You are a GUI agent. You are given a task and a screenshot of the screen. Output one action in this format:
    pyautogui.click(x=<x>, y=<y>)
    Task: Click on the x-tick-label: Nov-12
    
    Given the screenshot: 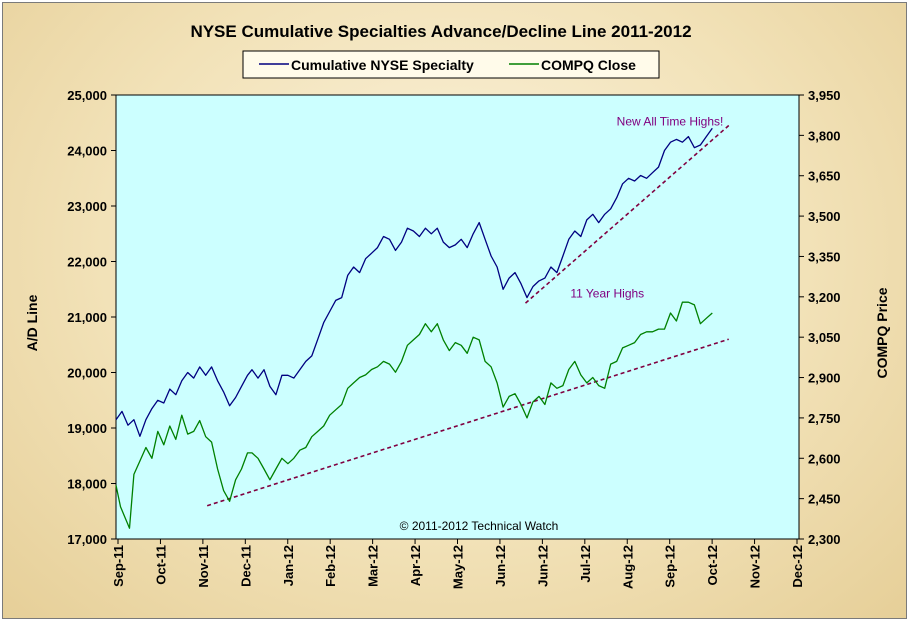 What is the action you would take?
    pyautogui.click(x=755, y=566)
    